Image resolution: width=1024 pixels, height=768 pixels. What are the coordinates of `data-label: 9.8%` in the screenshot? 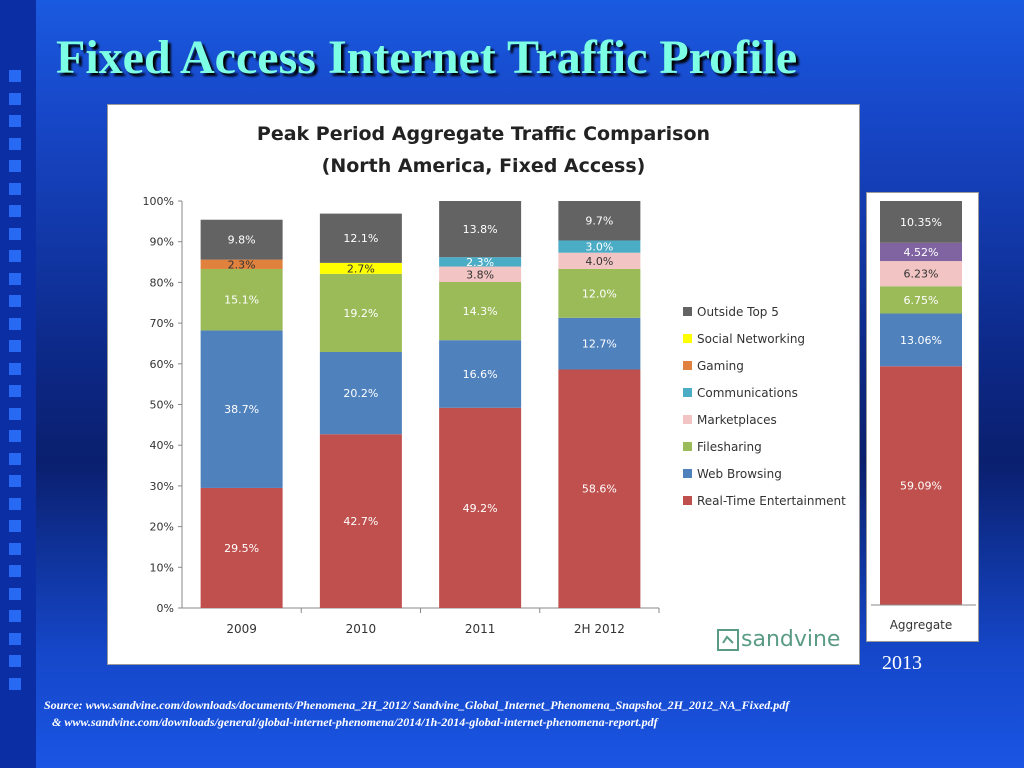 It's located at (242, 240).